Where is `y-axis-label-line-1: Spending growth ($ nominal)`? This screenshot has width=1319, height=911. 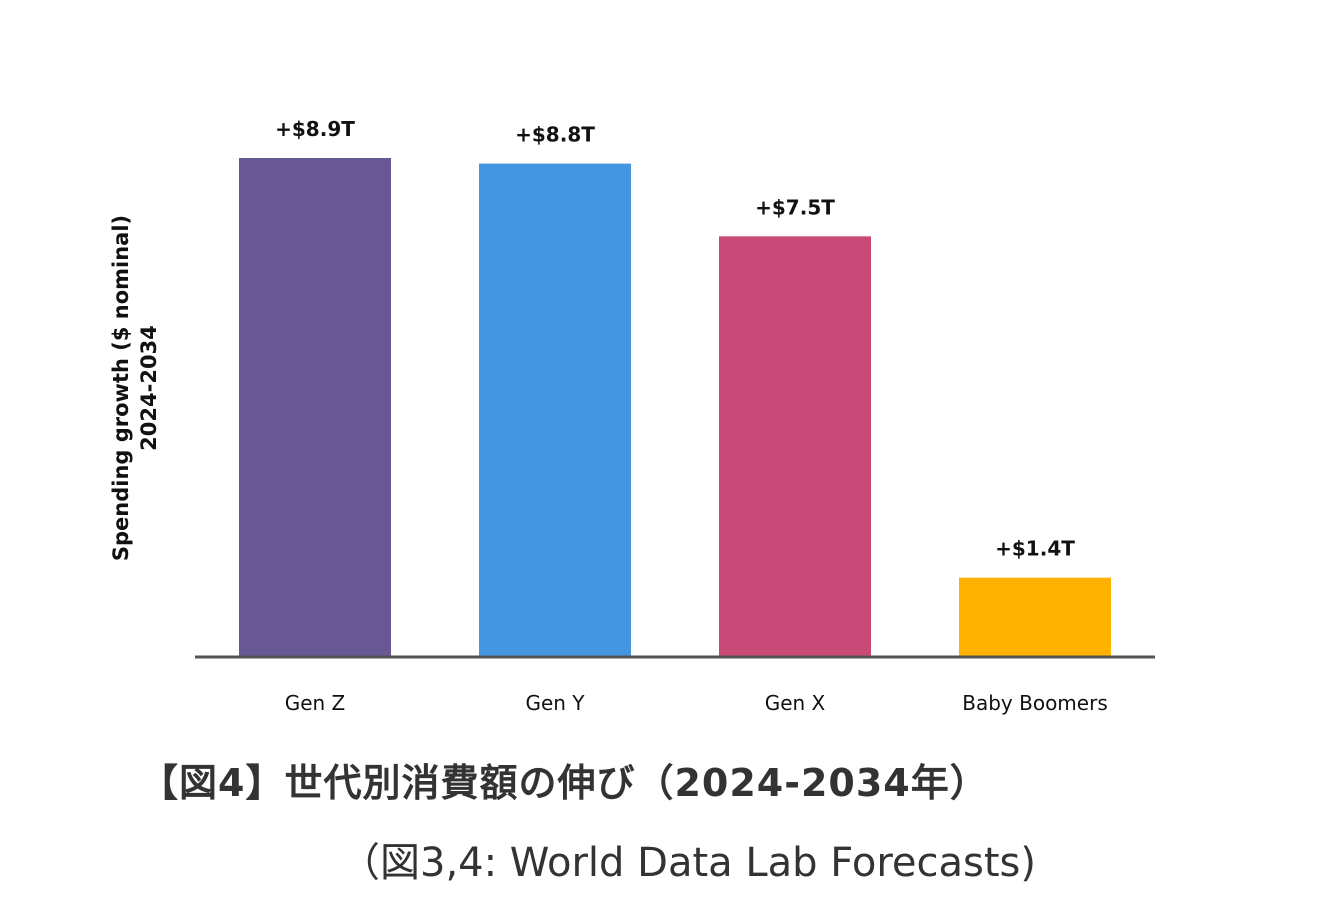
y-axis-label-line-1: Spending growth ($ nominal) is located at coordinates (121, 388).